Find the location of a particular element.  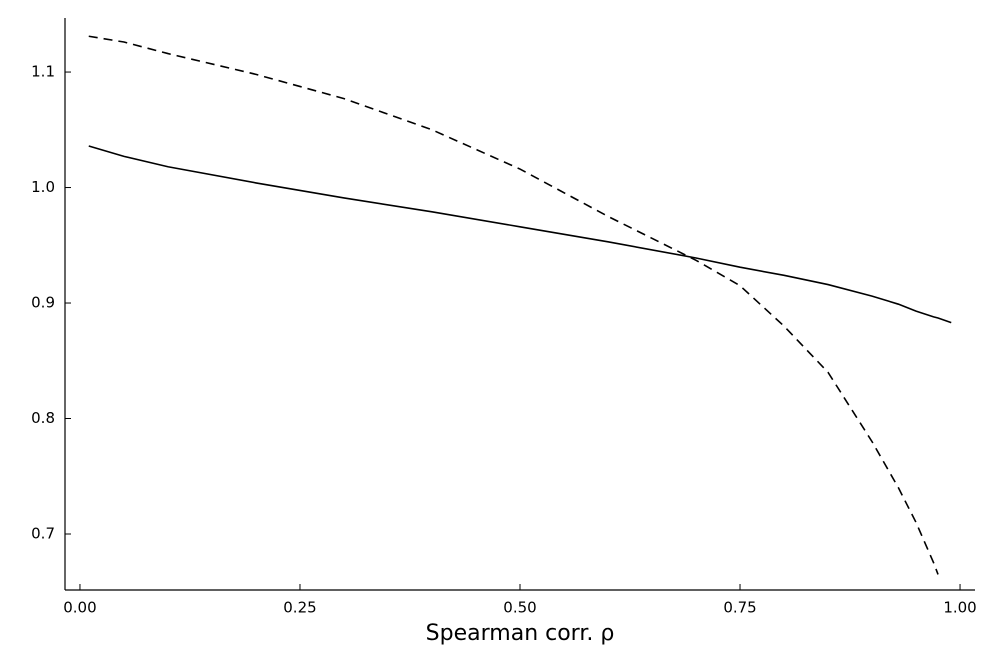

x-tick-label: 1.00 is located at coordinates (959, 608).